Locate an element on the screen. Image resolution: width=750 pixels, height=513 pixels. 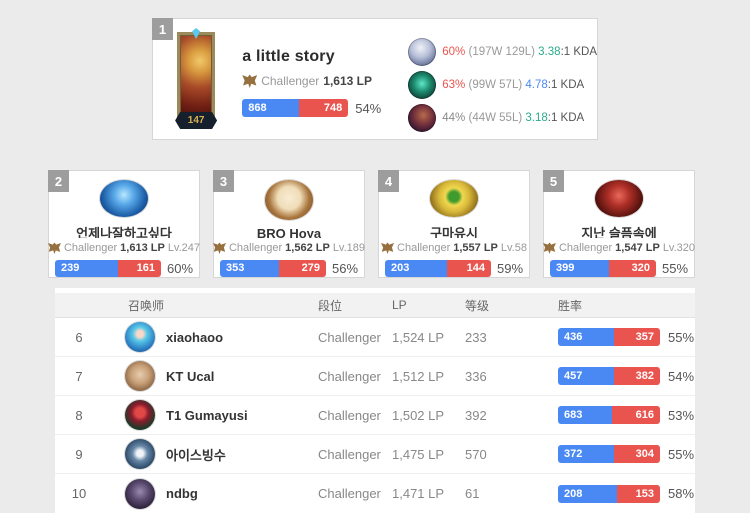
player-name: a little story is located at coordinates (288, 56).